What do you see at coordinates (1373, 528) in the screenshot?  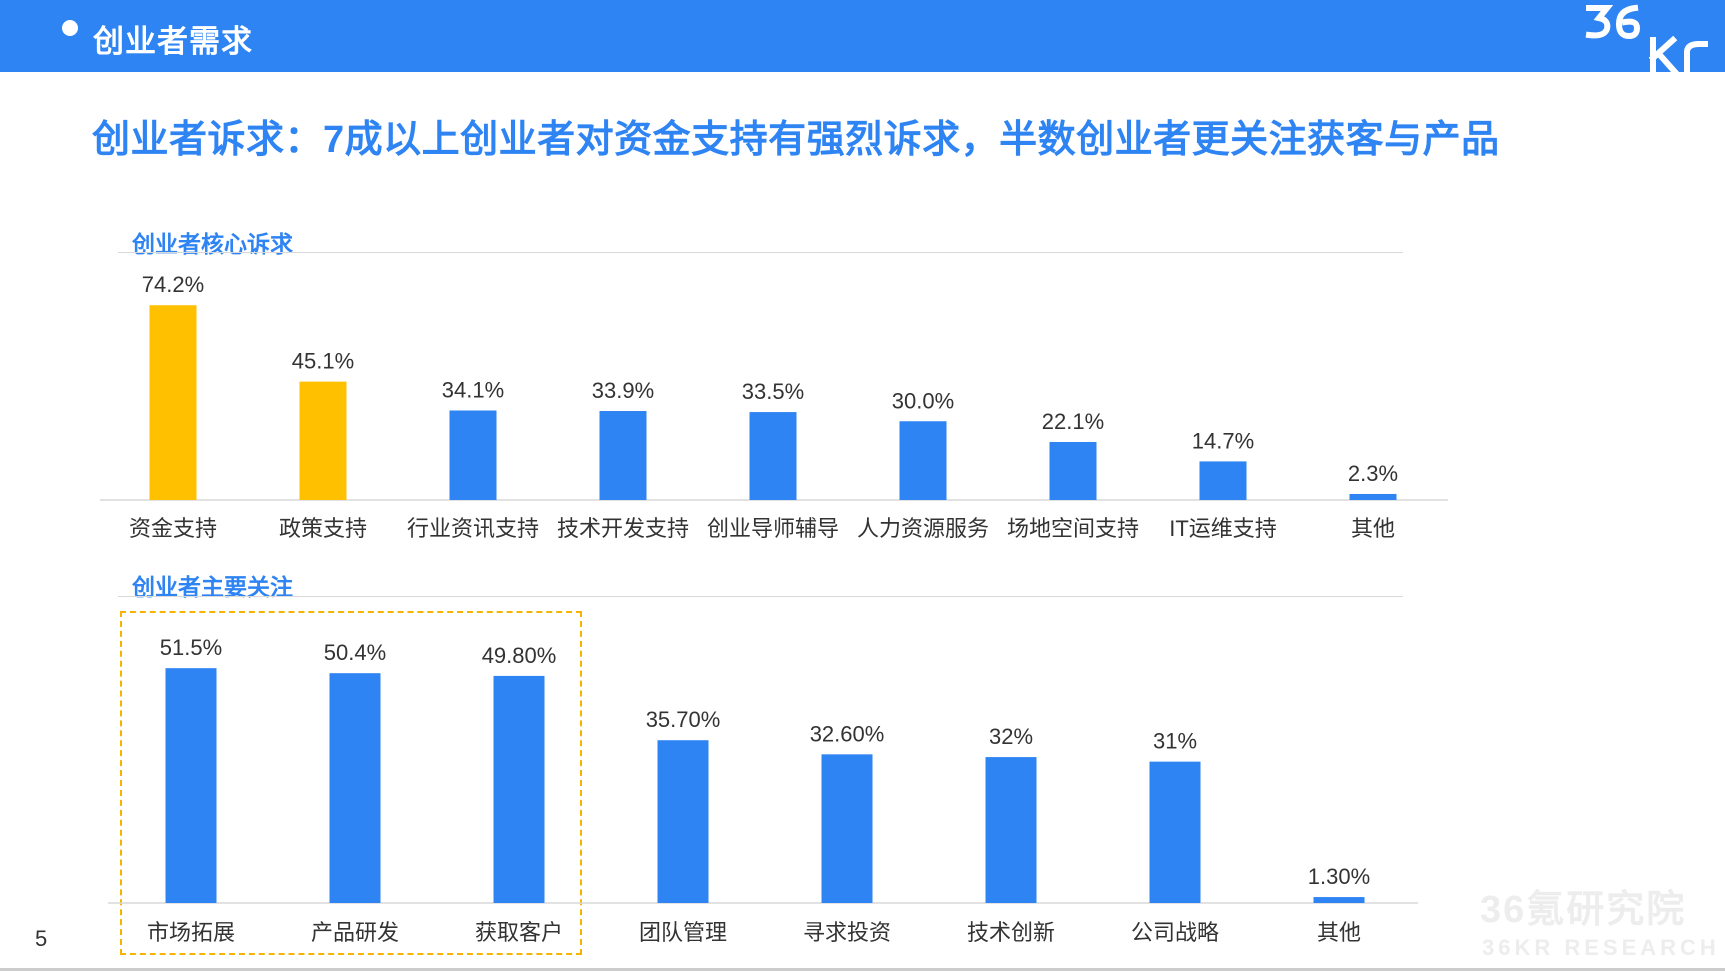 I see `chart1-category-label: 其他` at bounding box center [1373, 528].